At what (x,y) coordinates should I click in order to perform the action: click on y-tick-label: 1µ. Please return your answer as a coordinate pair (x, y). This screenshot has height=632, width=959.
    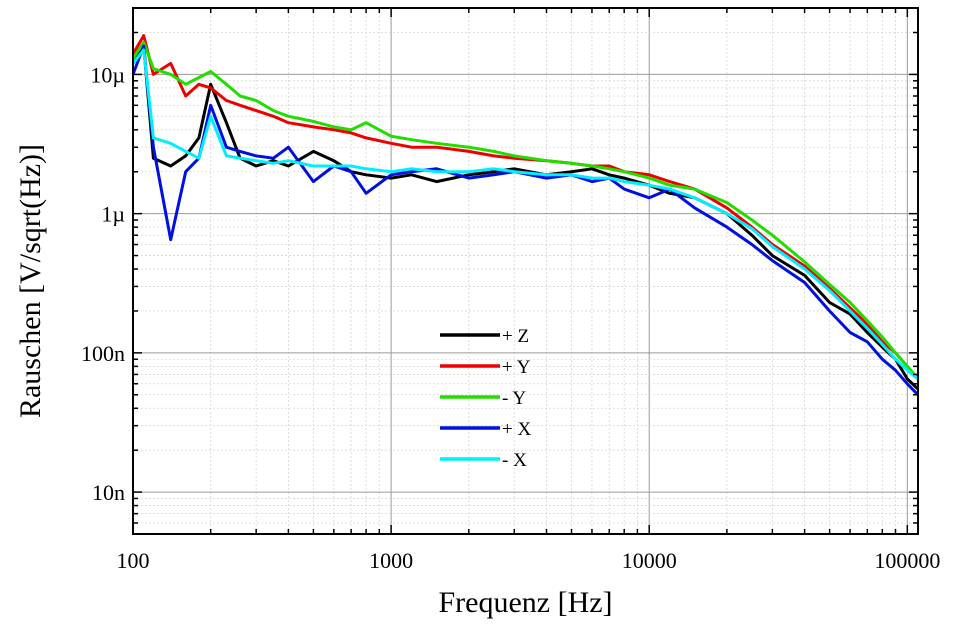
    Looking at the image, I should click on (113, 214).